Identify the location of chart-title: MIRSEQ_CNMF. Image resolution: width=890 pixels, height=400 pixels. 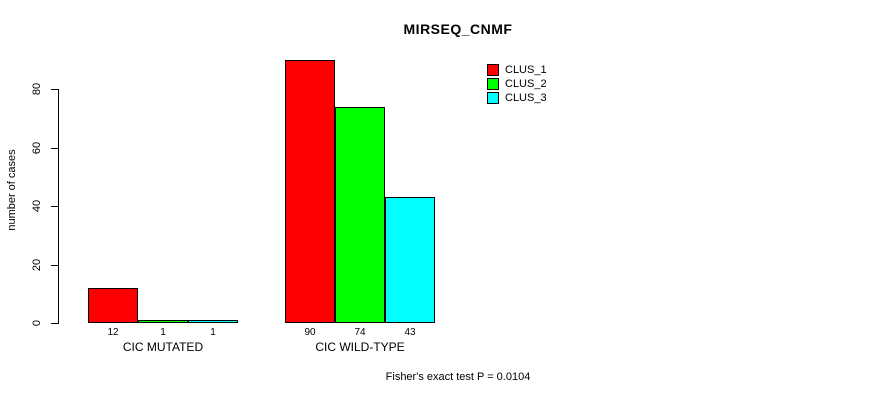
(458, 29).